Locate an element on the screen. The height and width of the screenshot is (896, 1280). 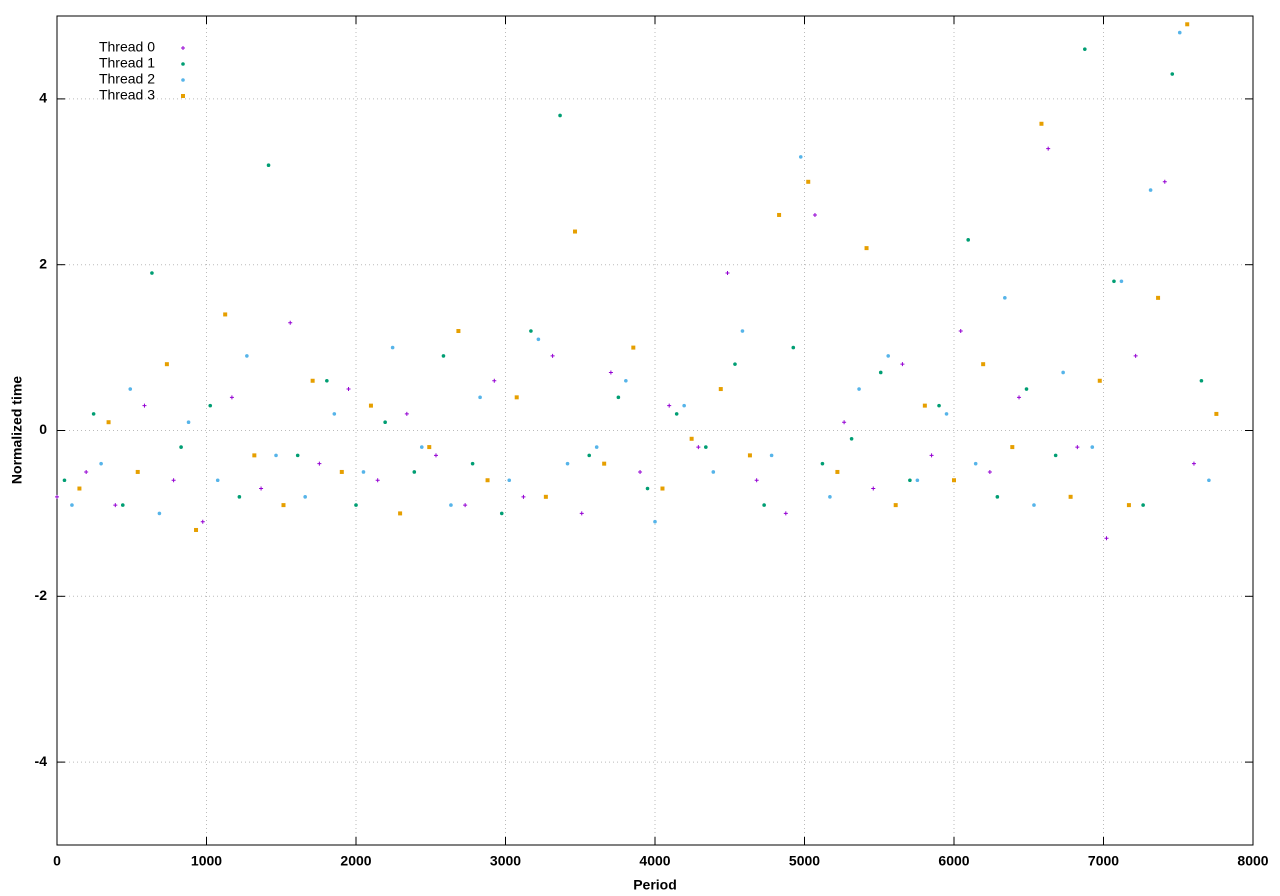
y-axis-label: Normalized time is located at coordinates (17, 430).